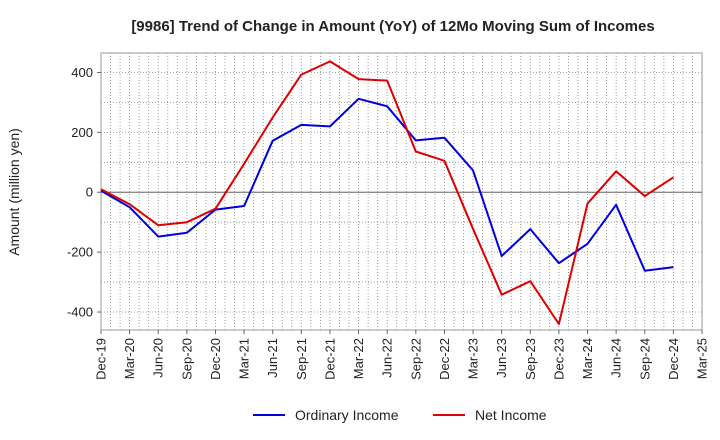 Image resolution: width=720 pixels, height=440 pixels. Describe the element at coordinates (84, 192) in the screenshot. I see `y-axis-ticks: -400 -200 0 200 400` at that location.